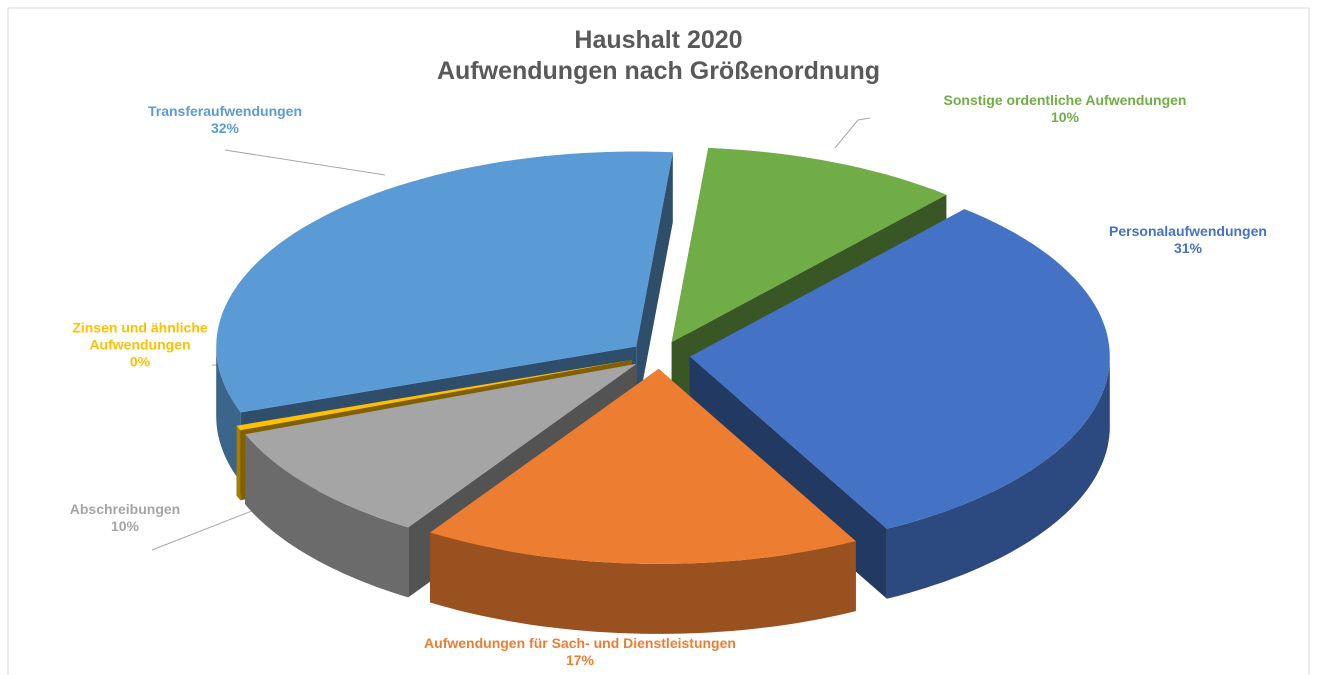  I want to click on data-label: Transferaufwendungen 32%, so click(225, 120).